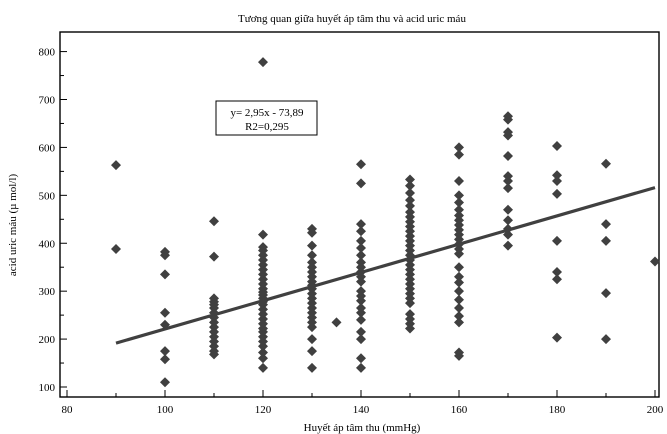 This screenshot has height=434, width=667. What do you see at coordinates (47, 148) in the screenshot?
I see `y-tick-label: 600` at bounding box center [47, 148].